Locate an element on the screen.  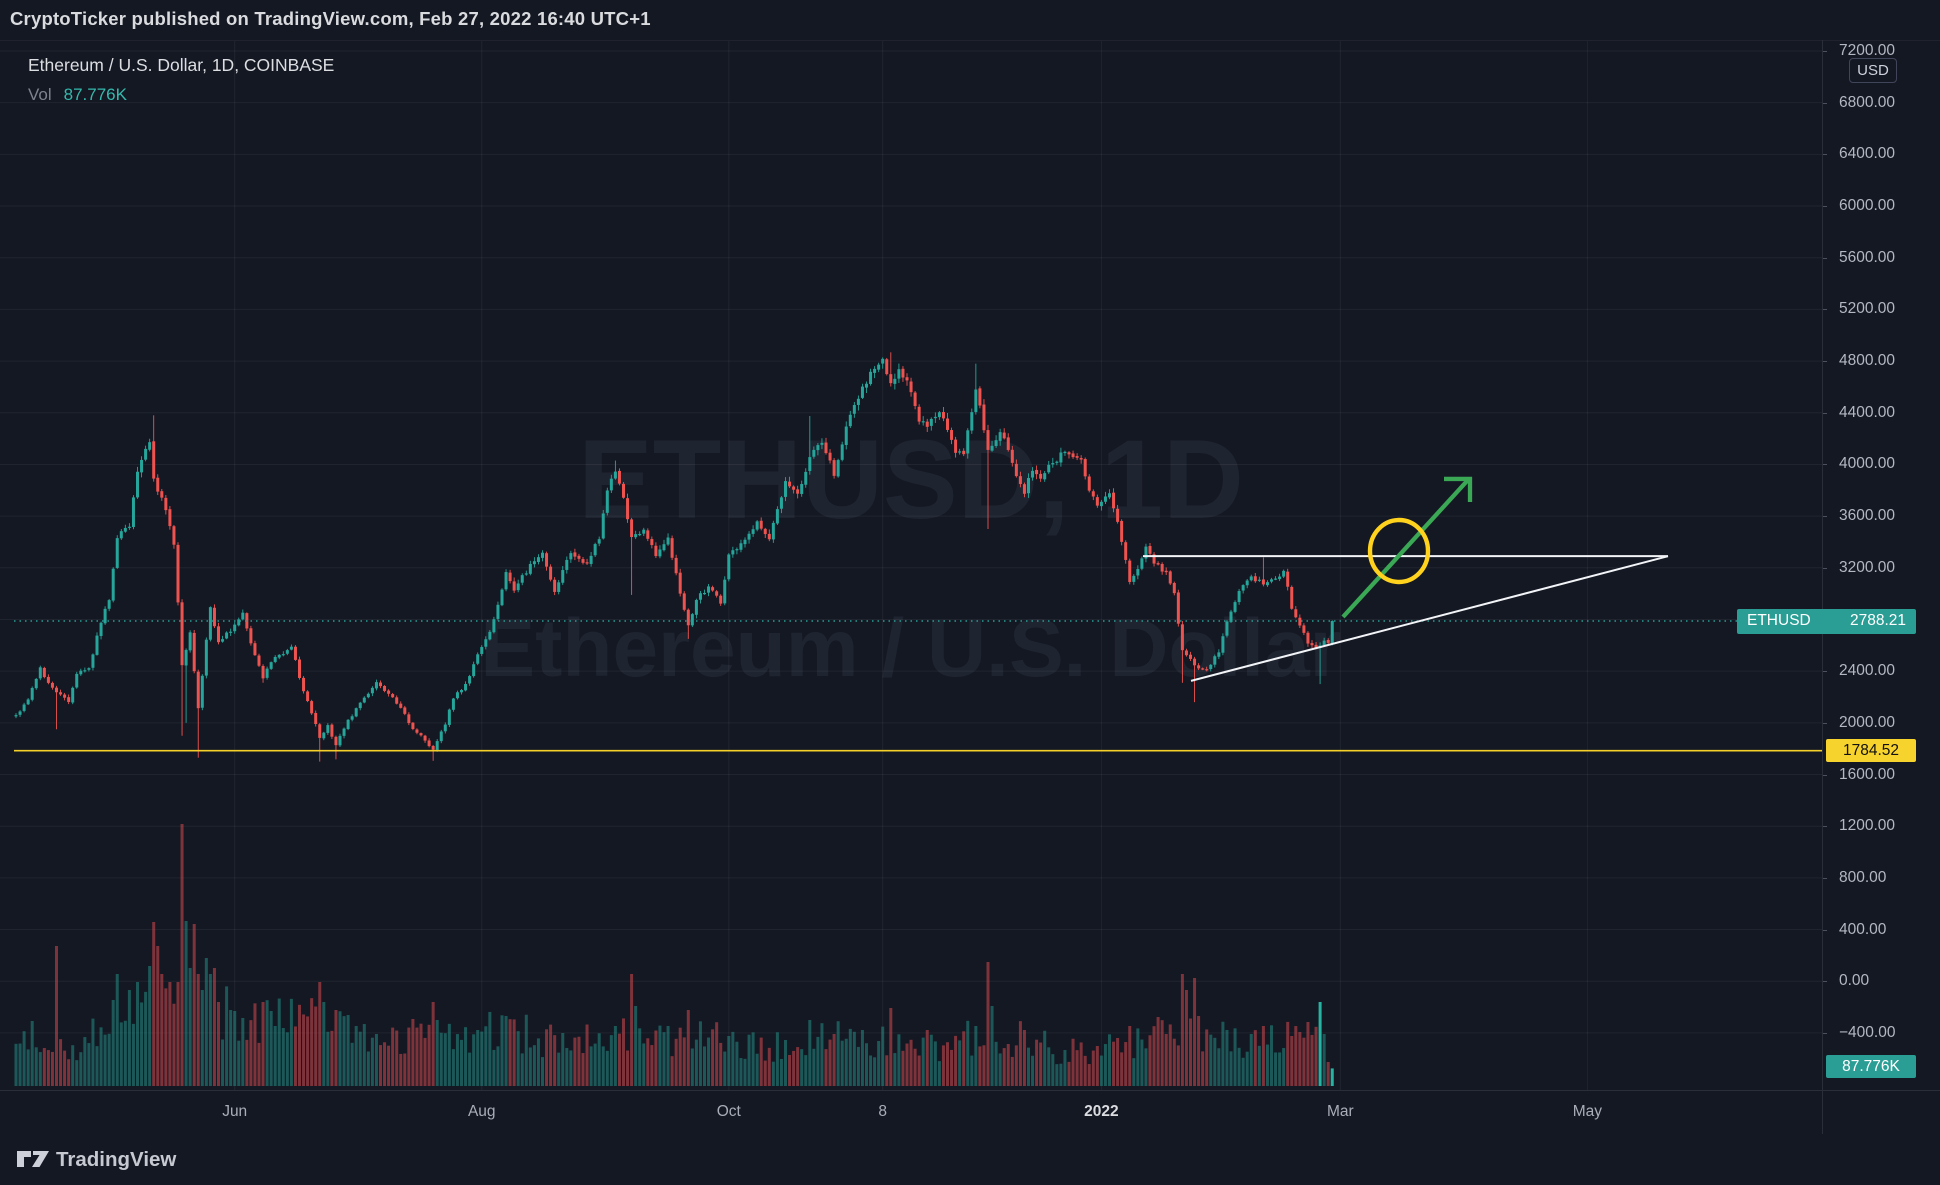
time-tick-label: Jun is located at coordinates (235, 1111).